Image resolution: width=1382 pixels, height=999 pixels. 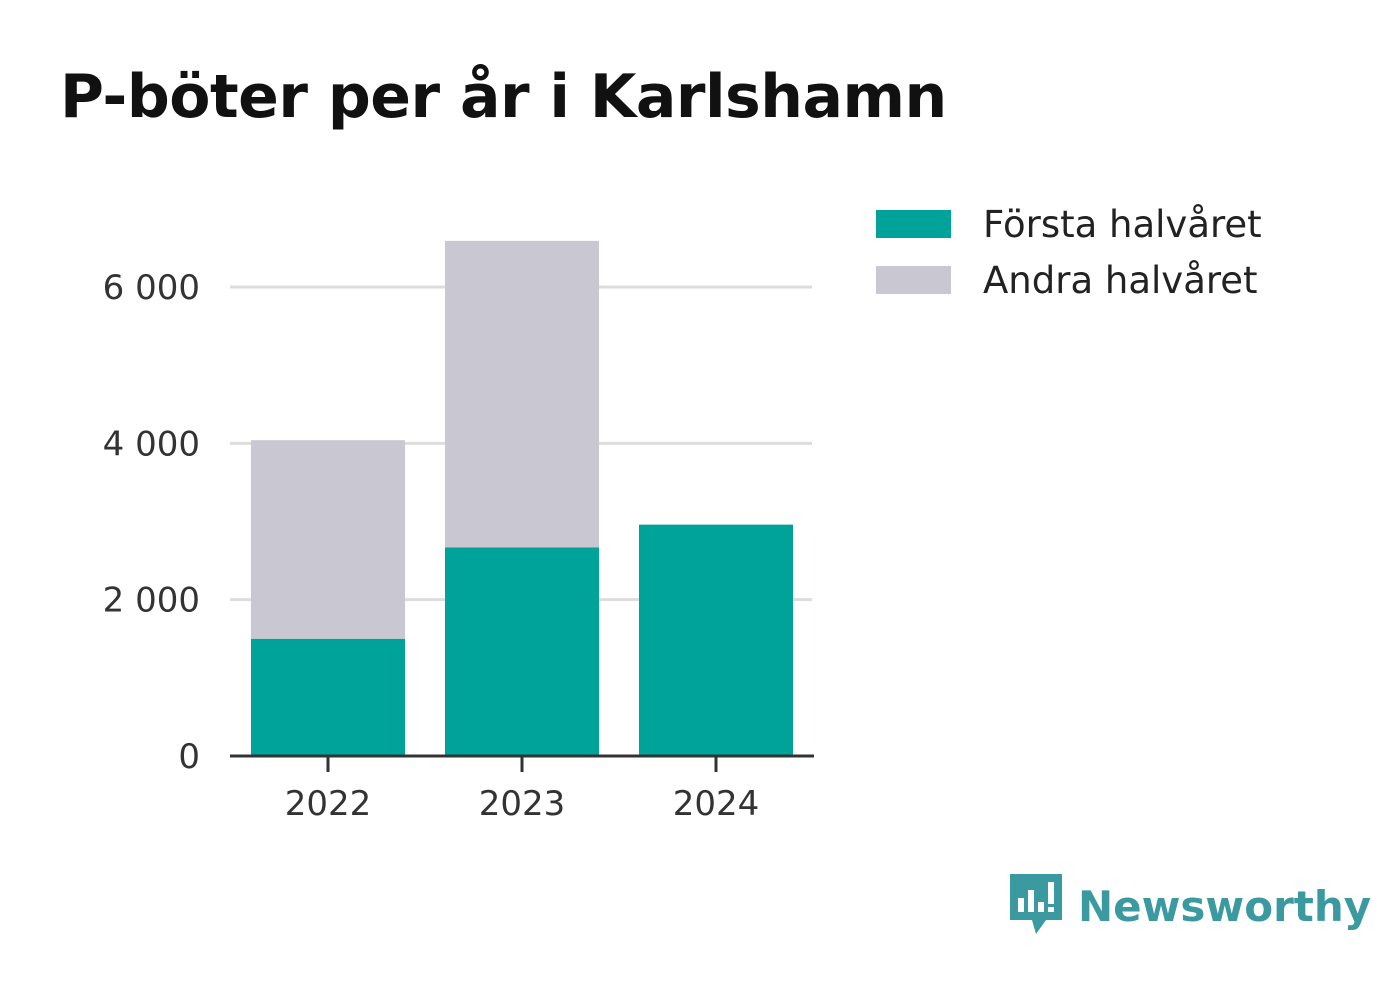 What do you see at coordinates (913, 280) in the screenshot?
I see `legend-swatch-second-half` at bounding box center [913, 280].